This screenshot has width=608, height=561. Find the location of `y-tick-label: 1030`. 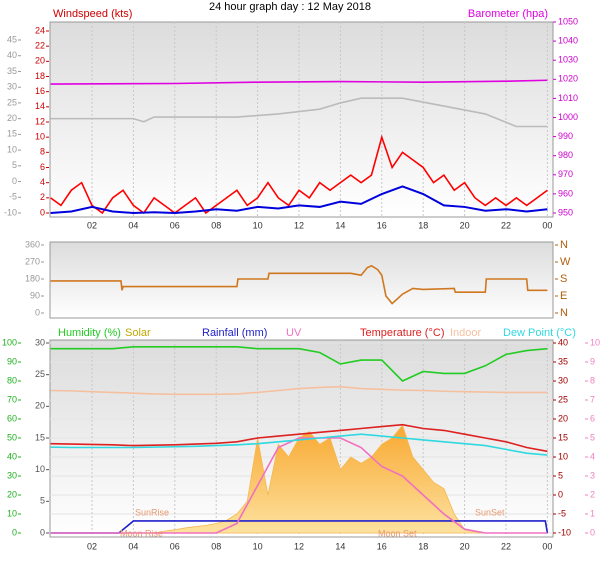

y-tick-label: 1030 is located at coordinates (568, 60).